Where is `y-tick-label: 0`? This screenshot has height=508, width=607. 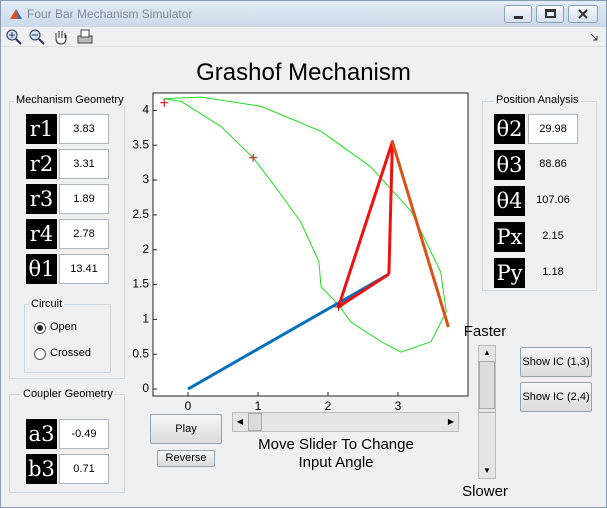 y-tick-label: 0 is located at coordinates (145, 388).